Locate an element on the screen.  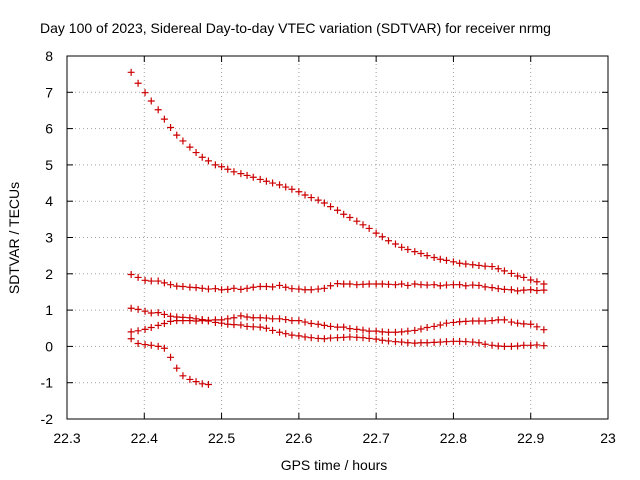
x-tick-label: 22.8 is located at coordinates (453, 438).